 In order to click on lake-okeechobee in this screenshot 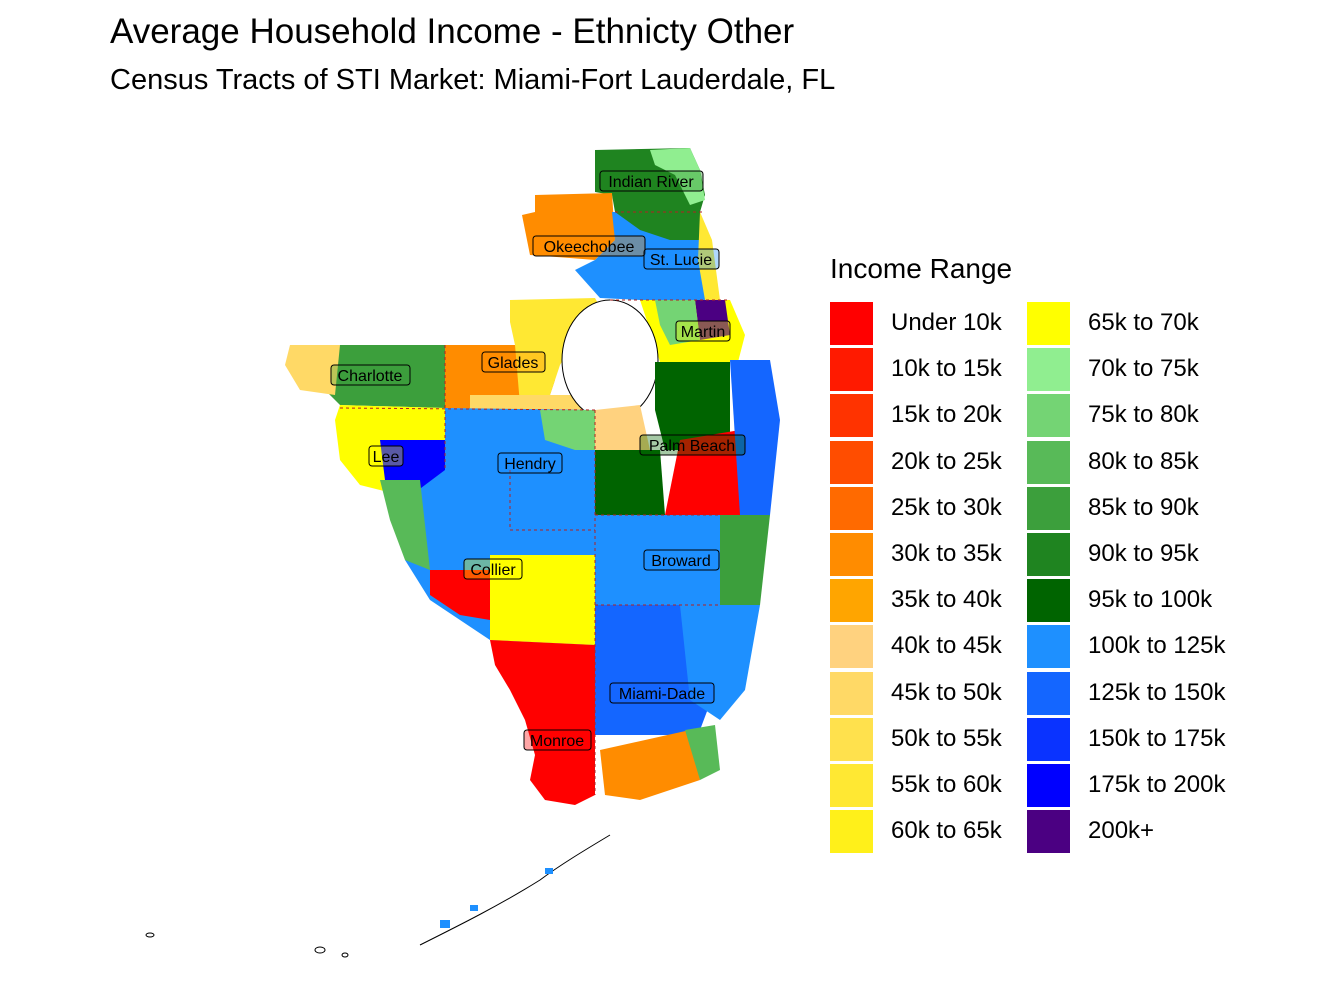, I will do `click(610, 360)`.